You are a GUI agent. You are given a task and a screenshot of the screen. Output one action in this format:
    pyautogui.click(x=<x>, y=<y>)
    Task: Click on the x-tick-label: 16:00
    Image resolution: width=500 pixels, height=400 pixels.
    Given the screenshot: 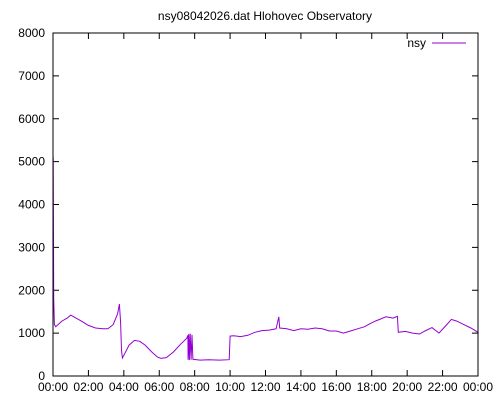 What is the action you would take?
    pyautogui.click(x=336, y=387)
    